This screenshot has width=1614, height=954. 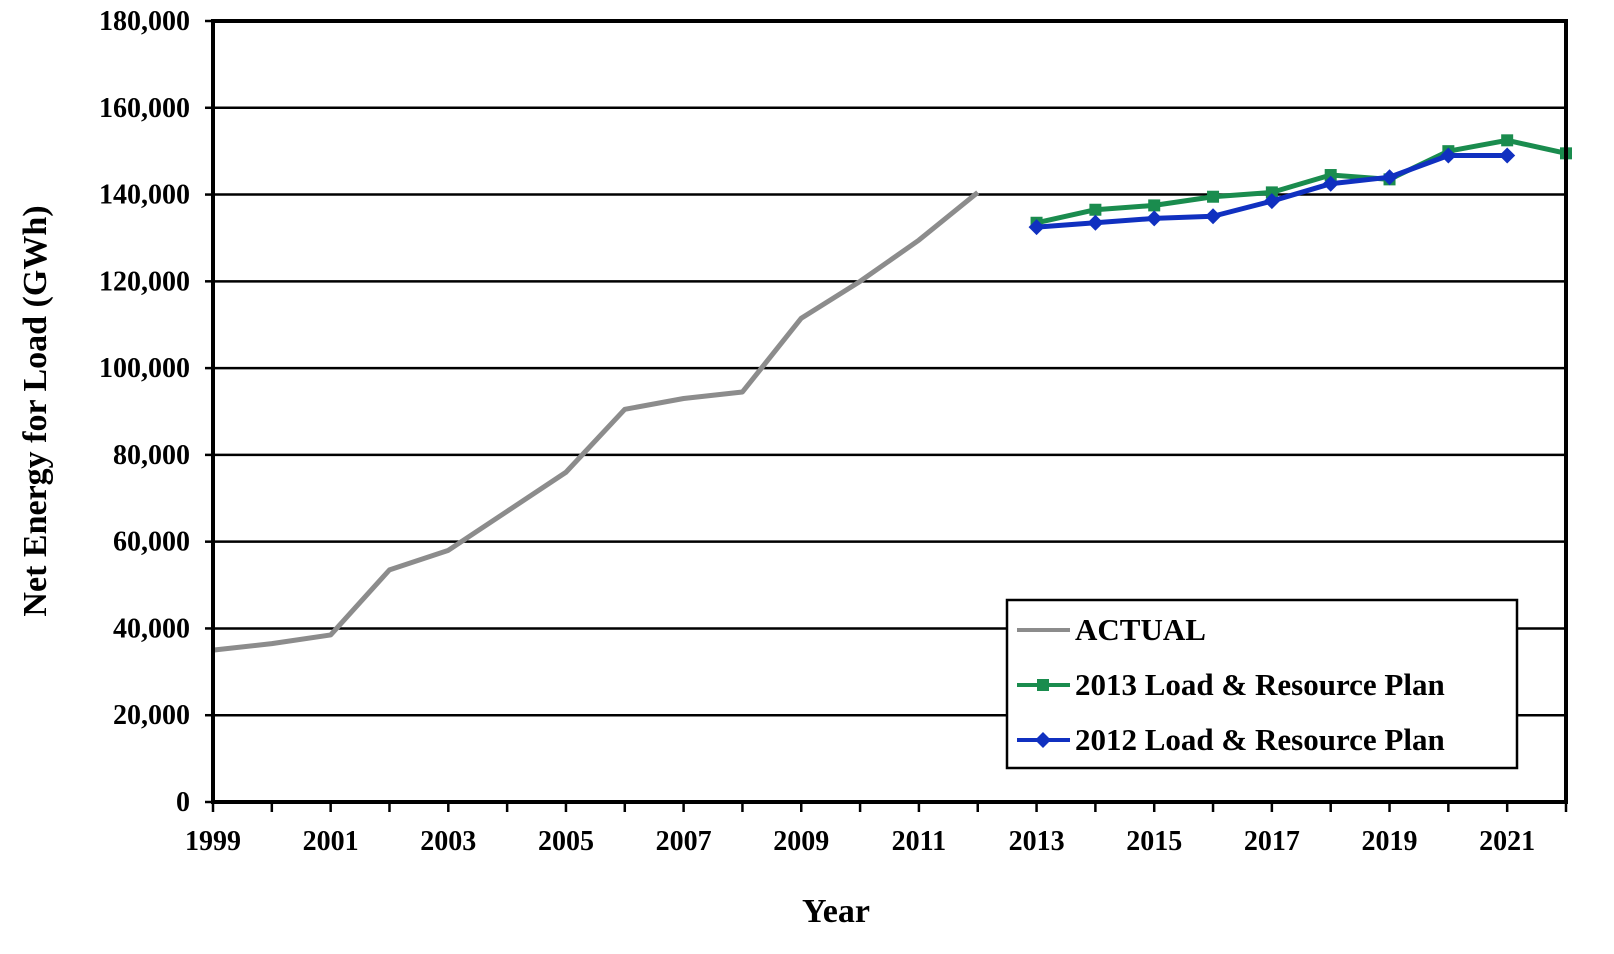 I want to click on x-tick-label: 2007, so click(x=684, y=841).